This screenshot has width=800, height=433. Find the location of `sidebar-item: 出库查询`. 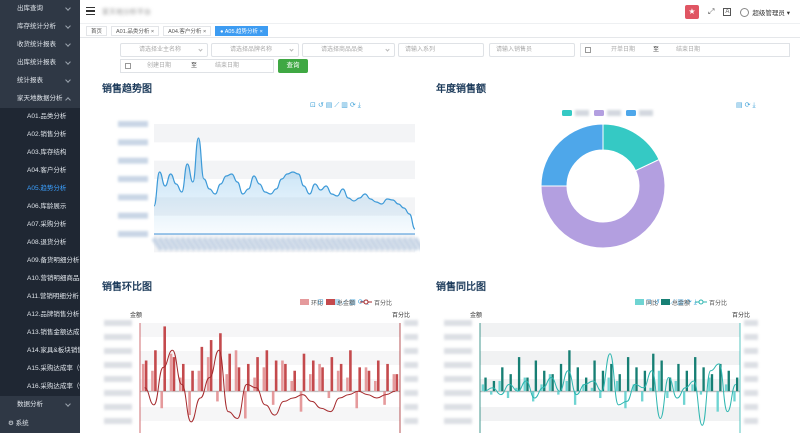

sidebar-item: 出库查询 is located at coordinates (40, 9).